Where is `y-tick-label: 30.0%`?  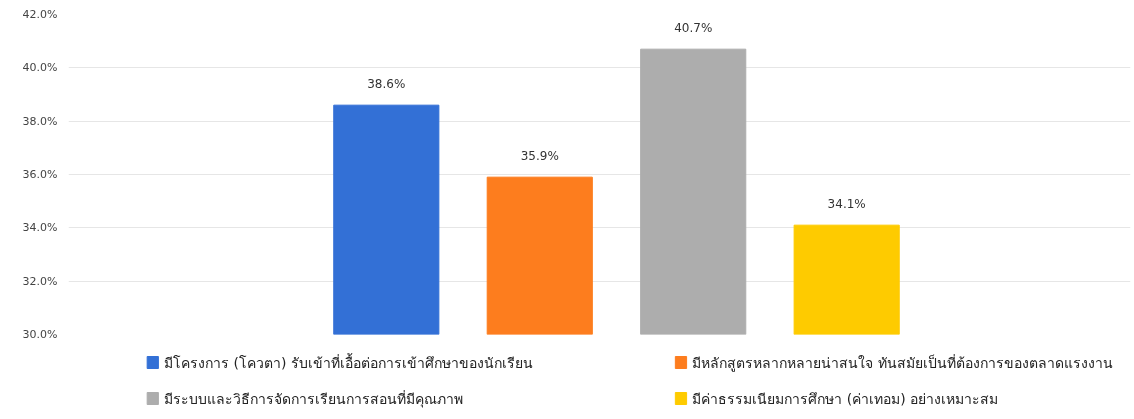 y-tick-label: 30.0% is located at coordinates (40, 334).